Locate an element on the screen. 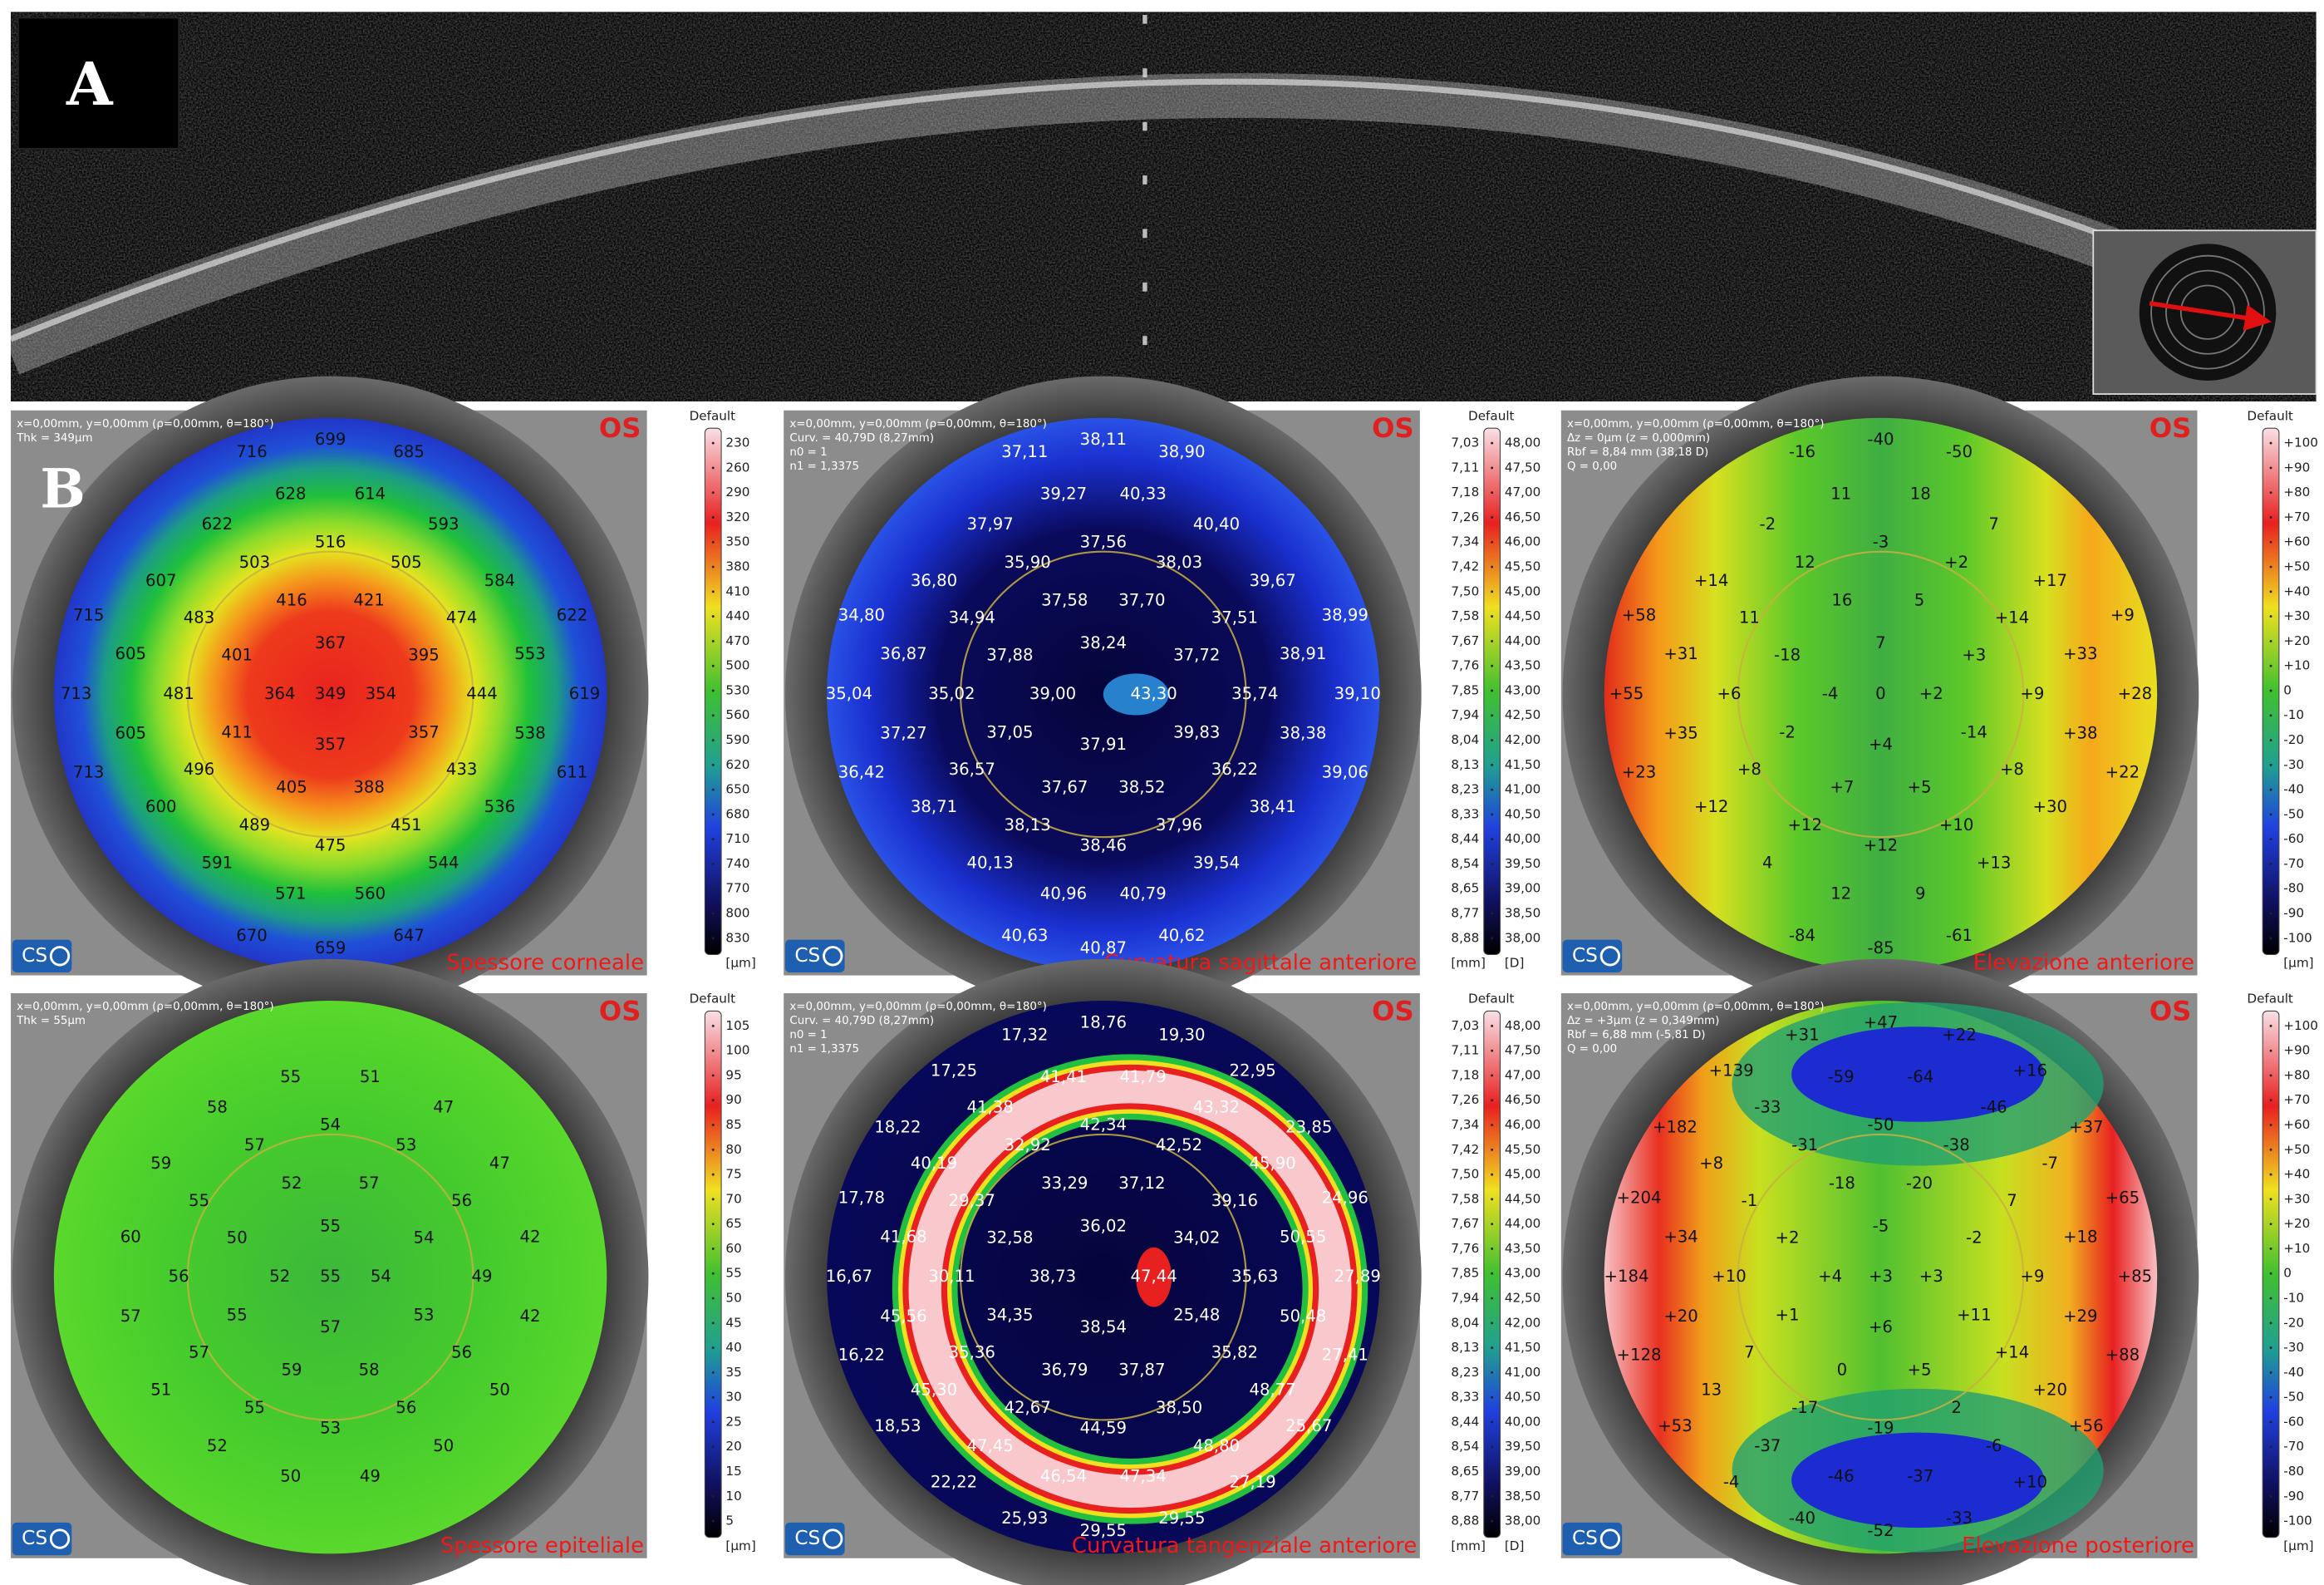 The image size is (2324, 1585). map-value: 47 is located at coordinates (443, 1106).